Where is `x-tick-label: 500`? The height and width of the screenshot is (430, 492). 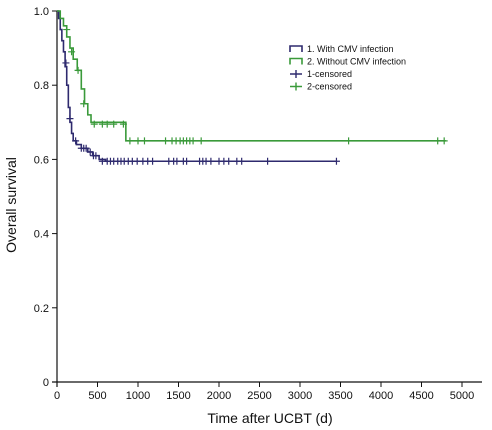 x-tick-label: 500 is located at coordinates (97, 396).